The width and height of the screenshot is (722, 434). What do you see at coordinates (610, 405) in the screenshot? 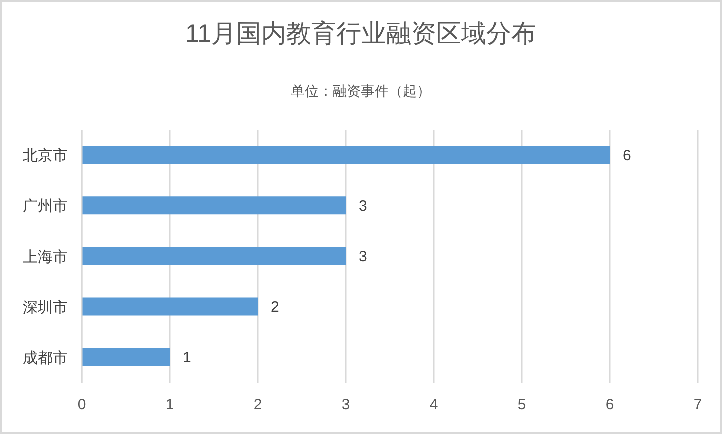
I see `x-tick-label: 6` at bounding box center [610, 405].